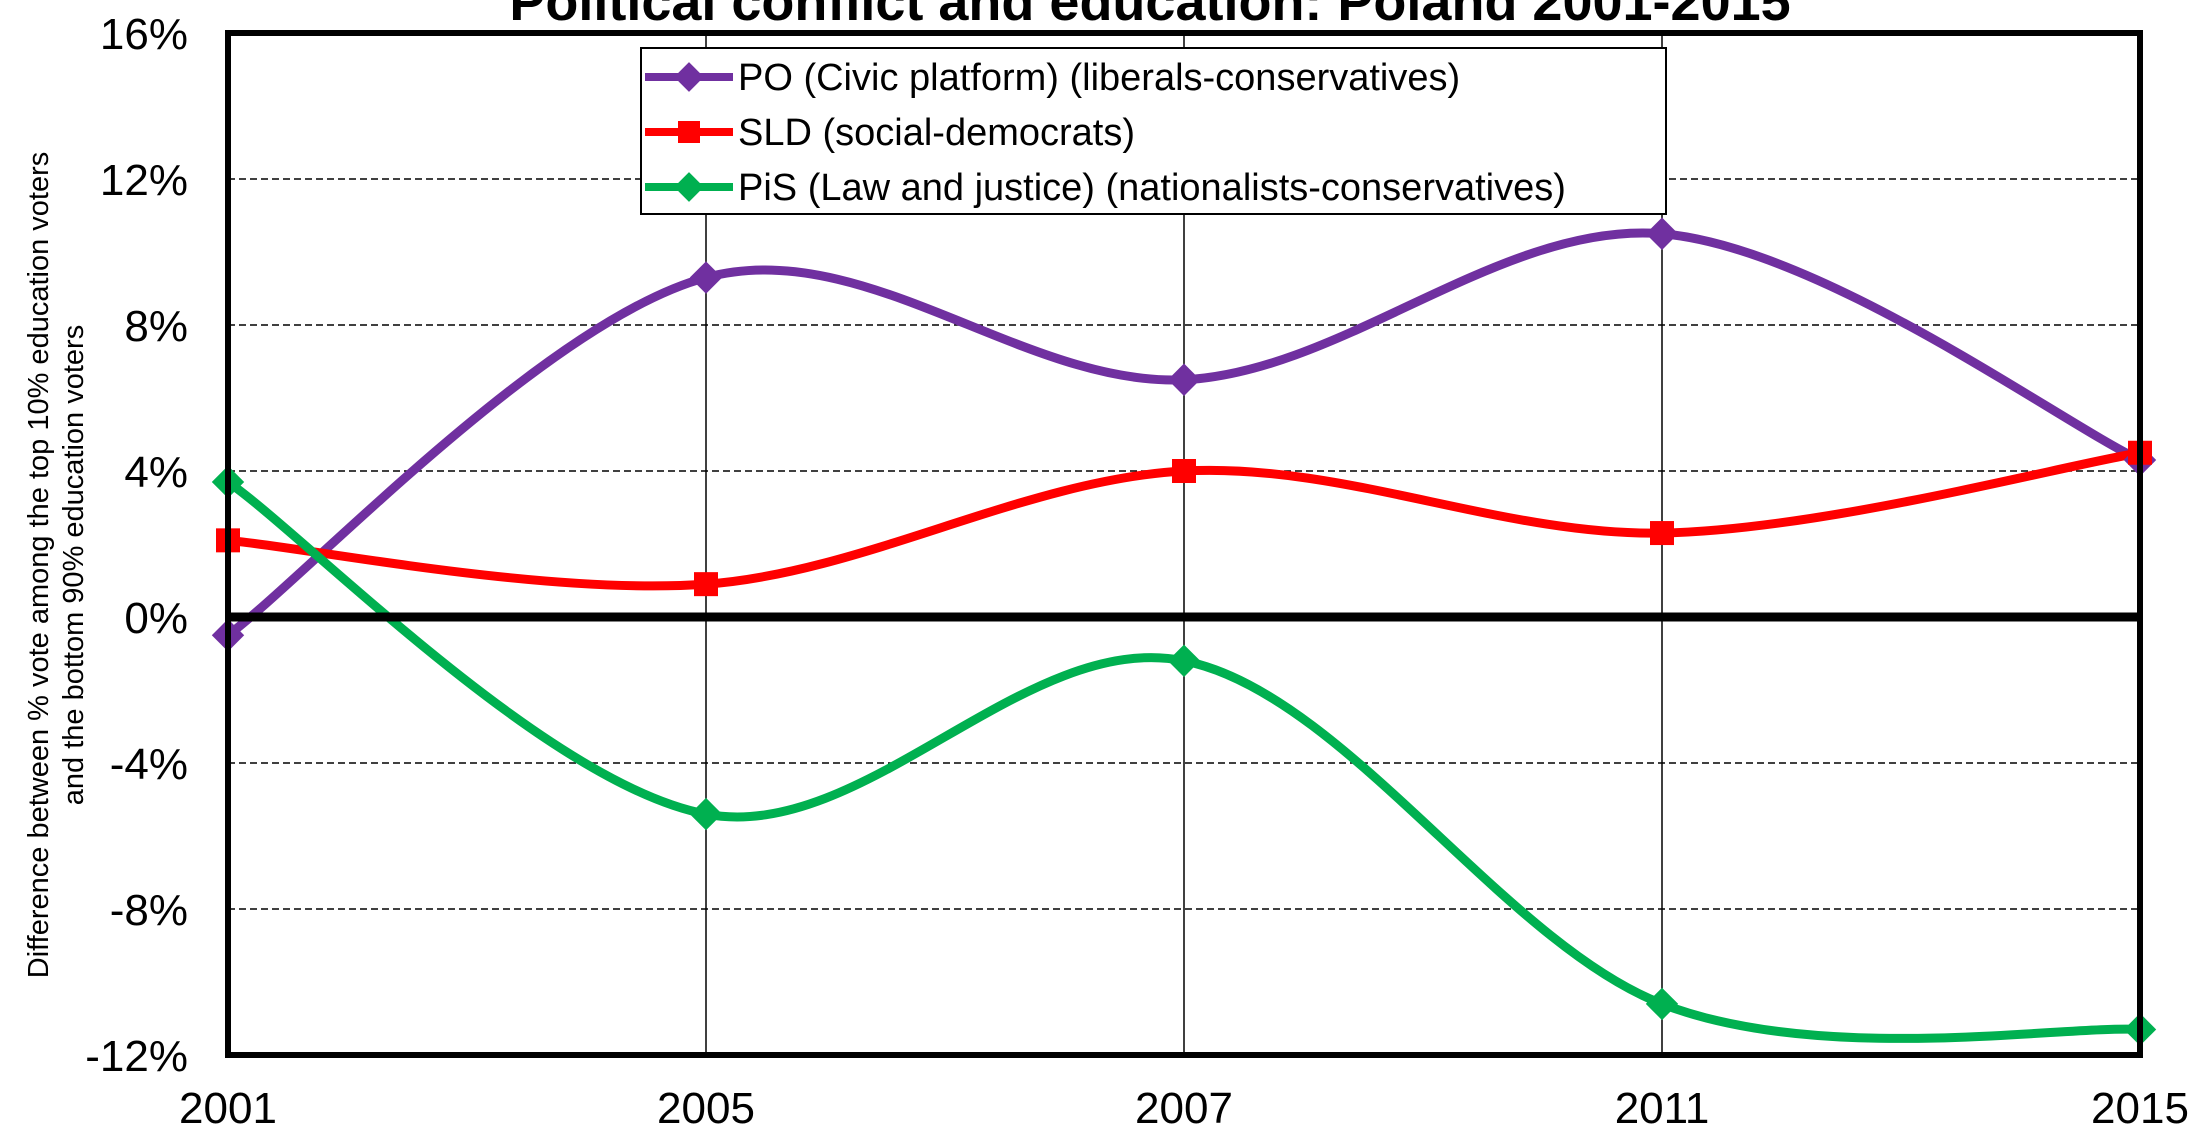 The height and width of the screenshot is (1140, 2201). What do you see at coordinates (936, 133) in the screenshot?
I see `legend-label-1: SLD (social-democrats)` at bounding box center [936, 133].